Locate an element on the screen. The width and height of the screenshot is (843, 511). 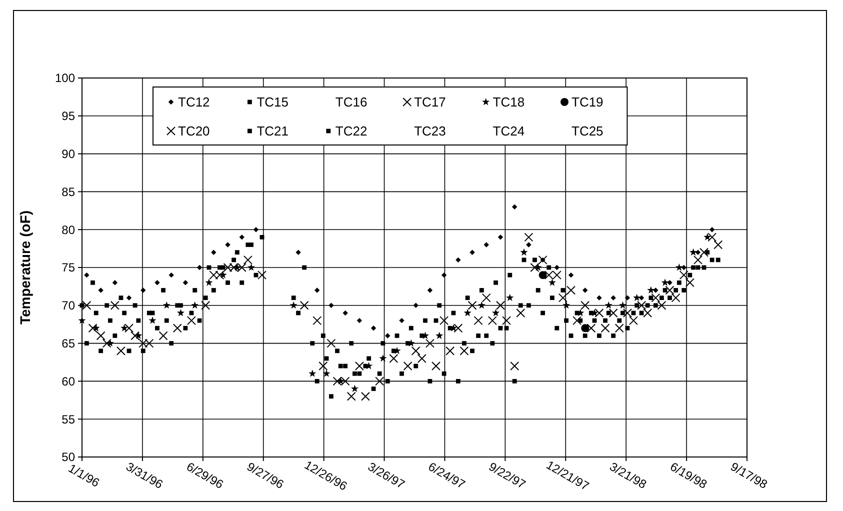
legend-label: TC23 is located at coordinates (430, 131).